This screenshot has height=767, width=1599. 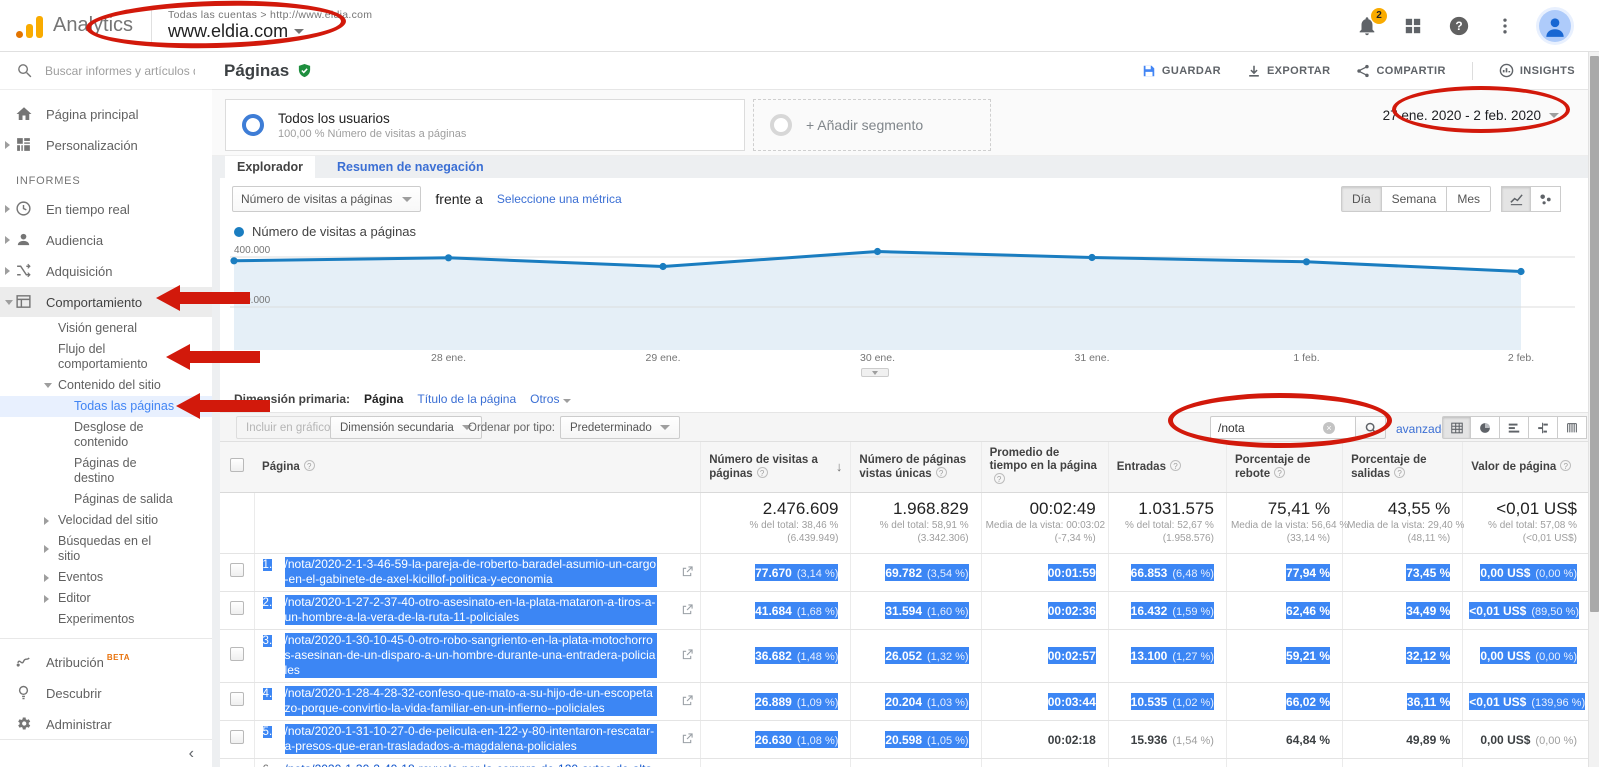 What do you see at coordinates (559, 199) in the screenshot?
I see `select-metric-link: Seleccione una métrica` at bounding box center [559, 199].